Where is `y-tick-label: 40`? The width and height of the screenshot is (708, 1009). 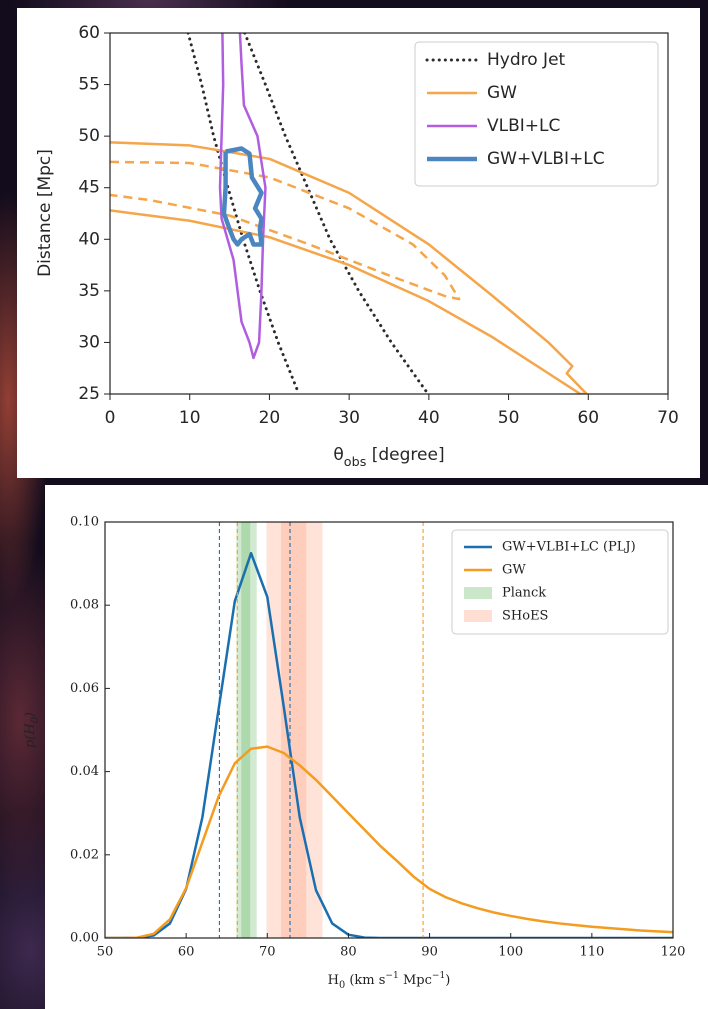 y-tick-label: 40 is located at coordinates (89, 239).